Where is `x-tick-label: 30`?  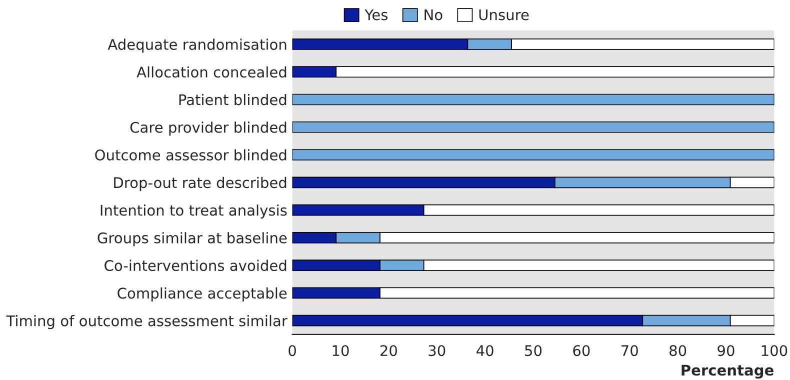 x-tick-label: 30 is located at coordinates (437, 350).